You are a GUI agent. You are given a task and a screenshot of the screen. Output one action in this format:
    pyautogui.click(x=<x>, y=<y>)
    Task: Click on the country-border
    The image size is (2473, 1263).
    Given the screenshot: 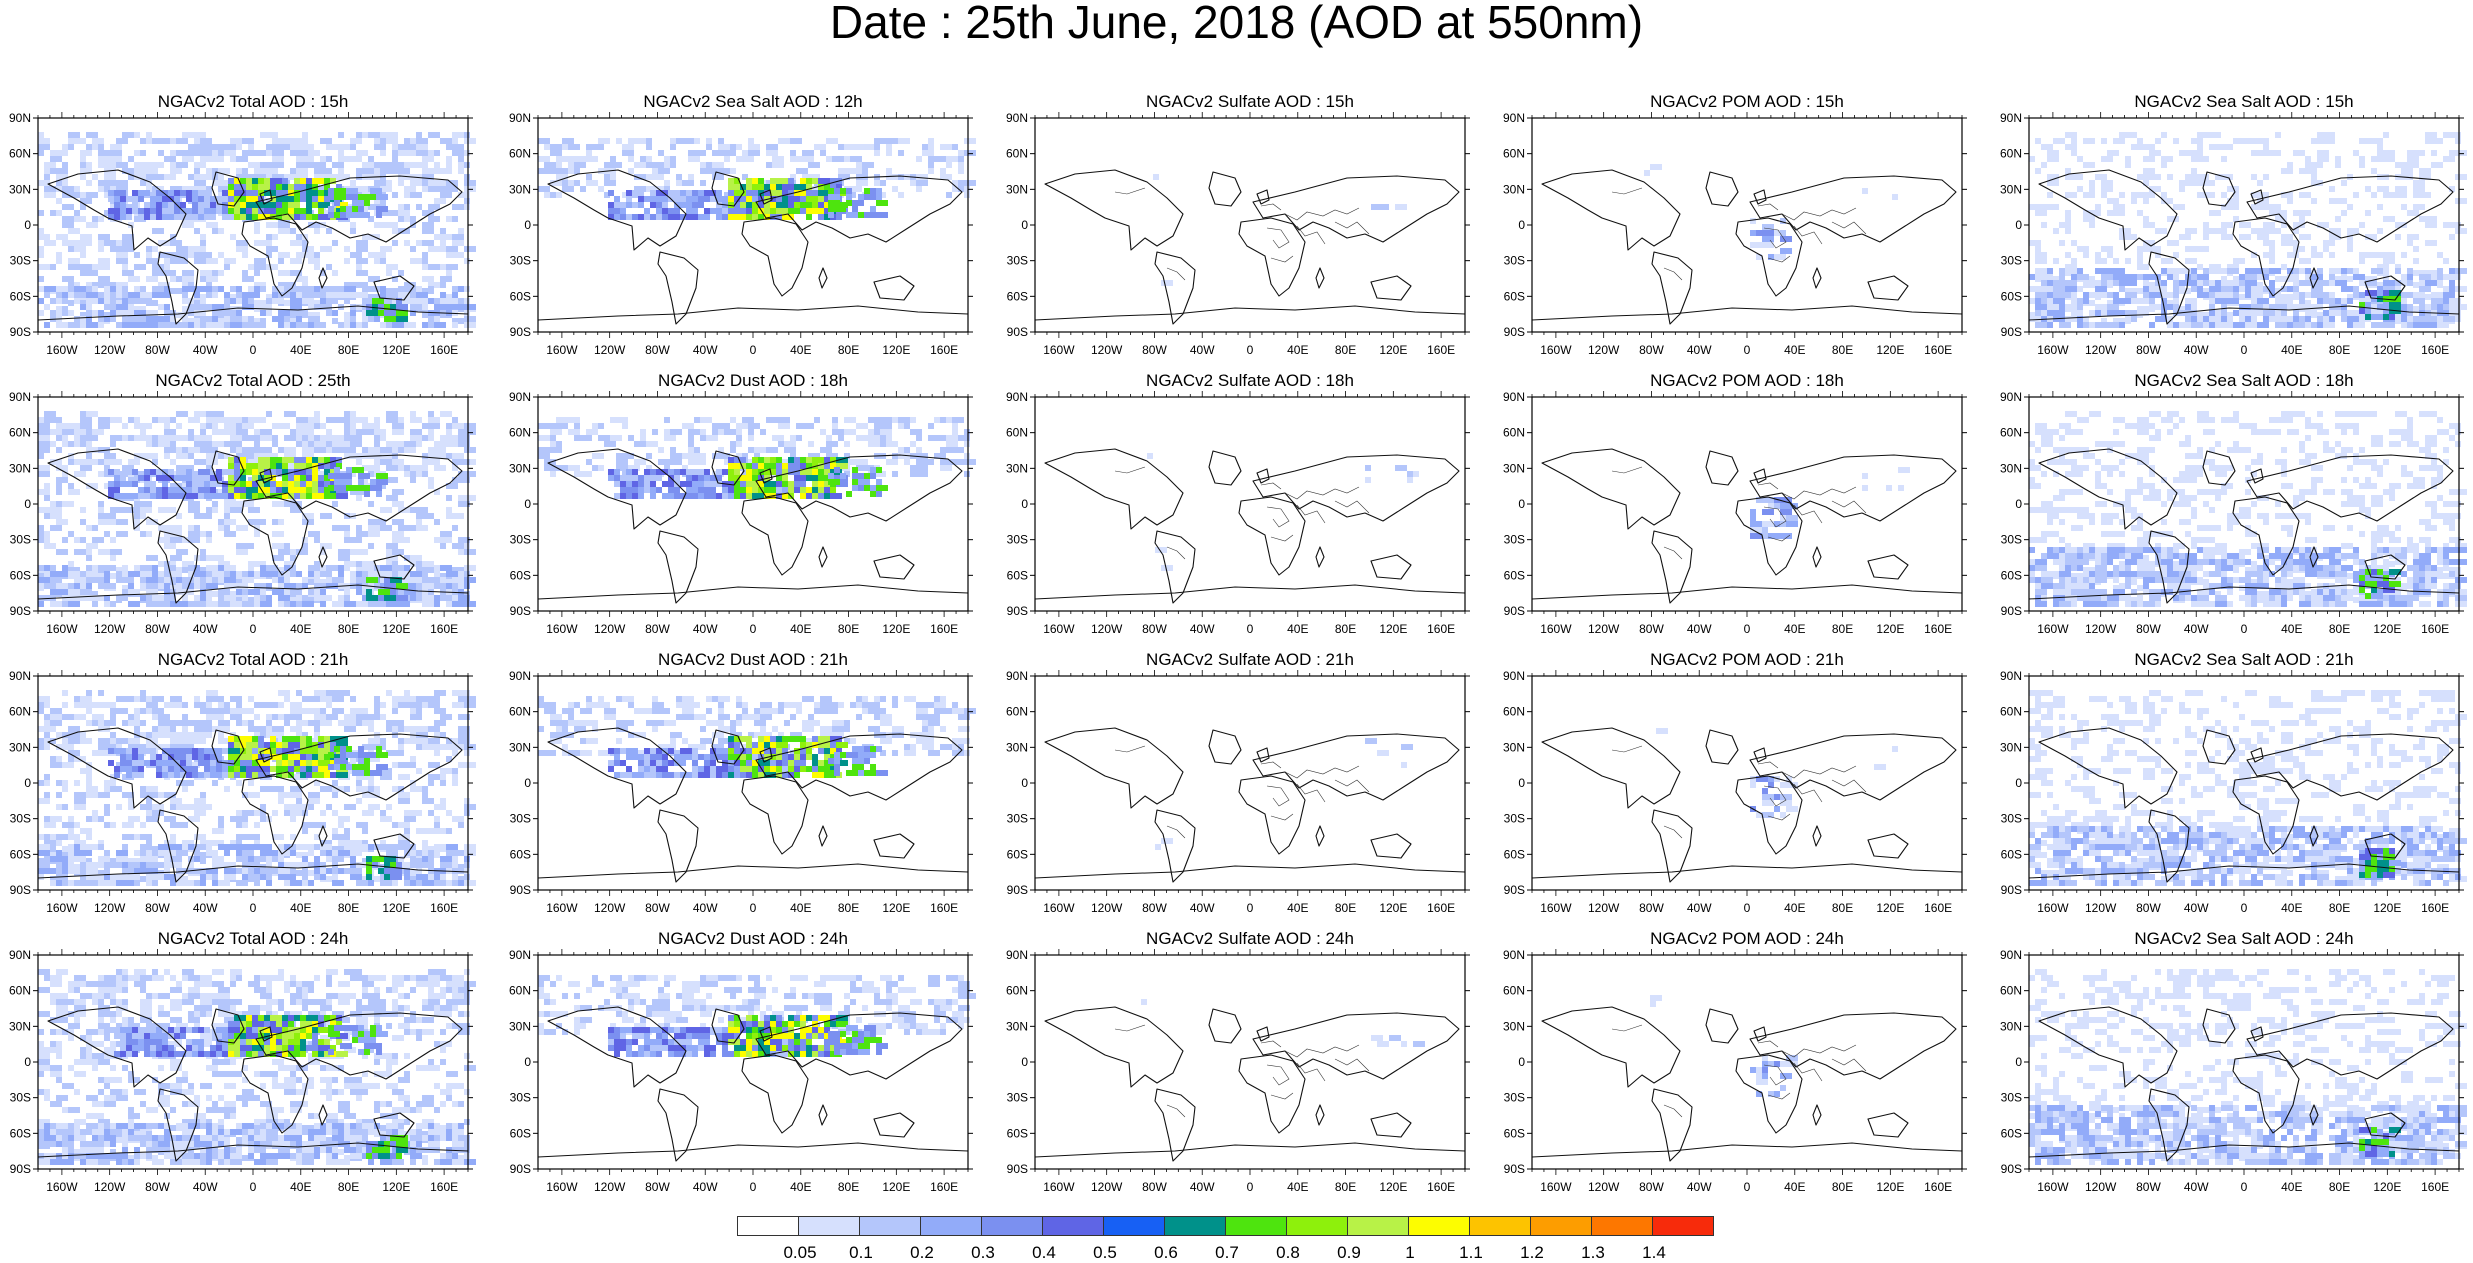 What is the action you would take?
    pyautogui.click(x=1271, y=207)
    